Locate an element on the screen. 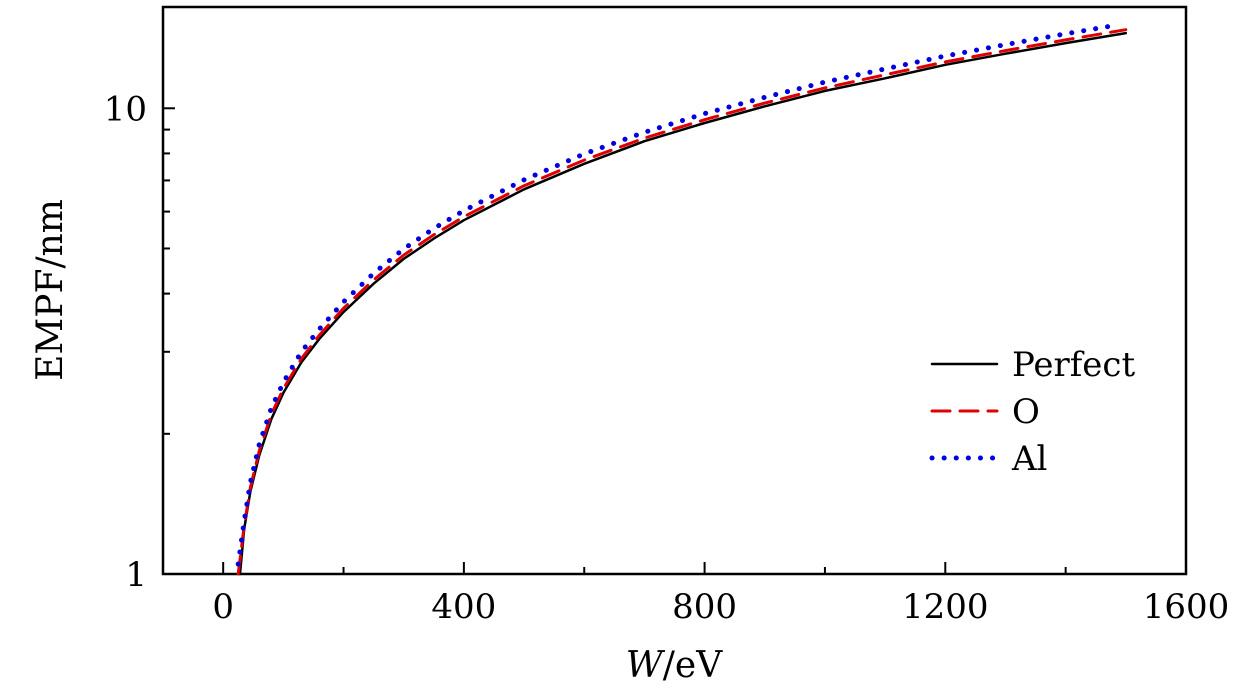 The image size is (1260, 693). legend: Perfect O Al is located at coordinates (1032, 412).